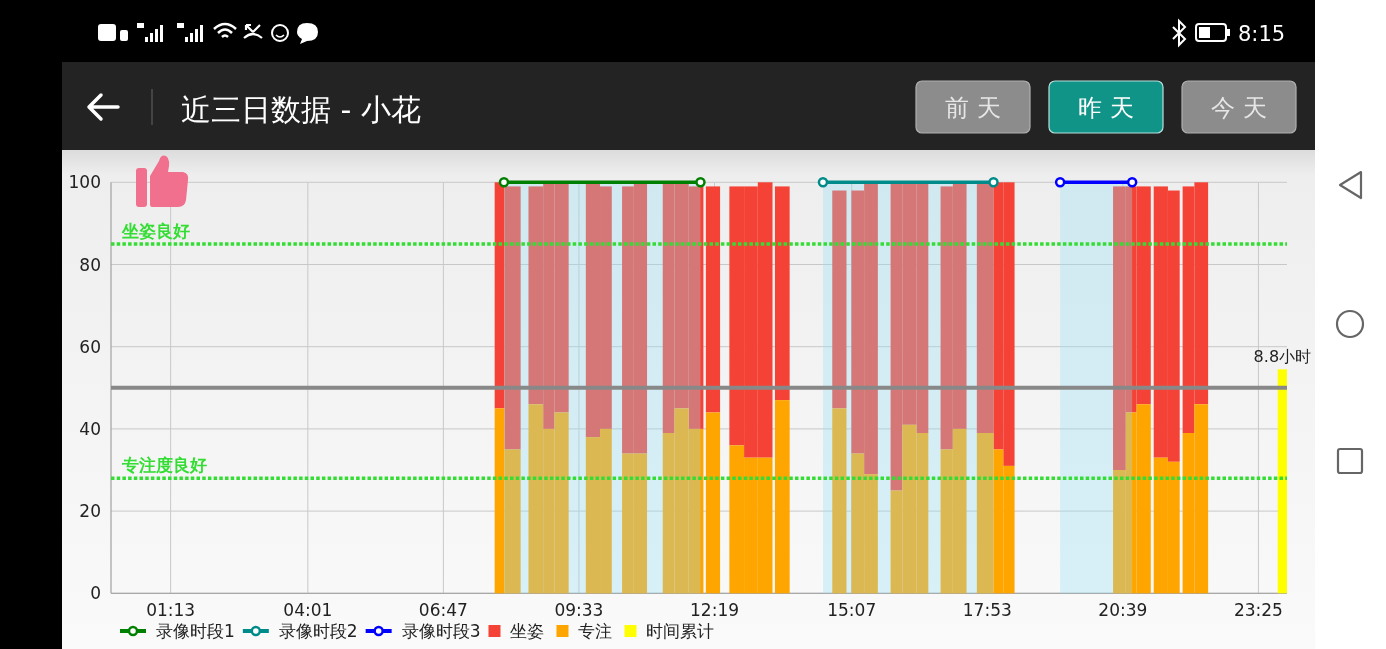 This screenshot has height=649, width=1386. Describe the element at coordinates (195, 631) in the screenshot. I see `legend-label: 录像时段1` at that location.